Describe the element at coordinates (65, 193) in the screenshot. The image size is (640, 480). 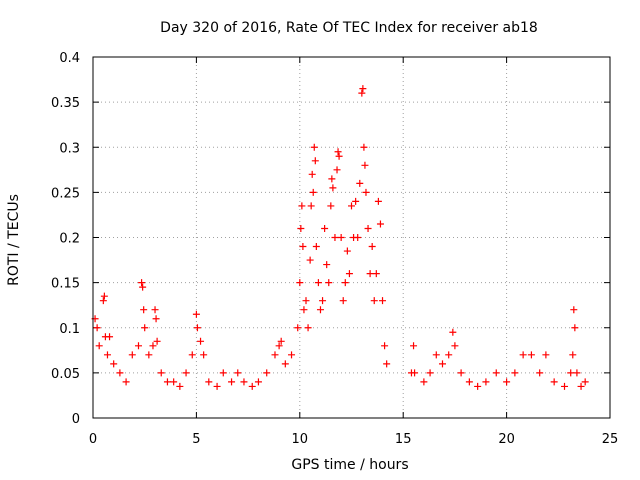
I see `y-tick-label: 0.25` at that location.